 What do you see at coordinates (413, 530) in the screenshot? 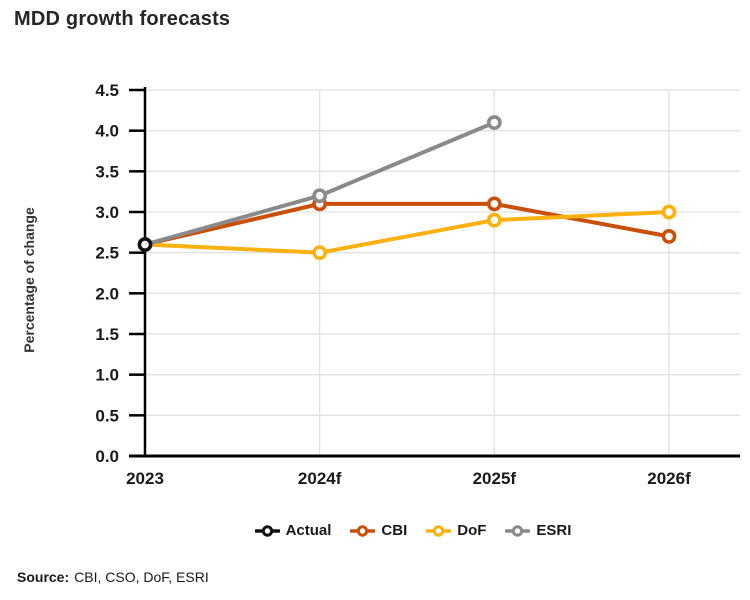
I see `chart-legend: Actual CBI DoF ESRI` at bounding box center [413, 530].